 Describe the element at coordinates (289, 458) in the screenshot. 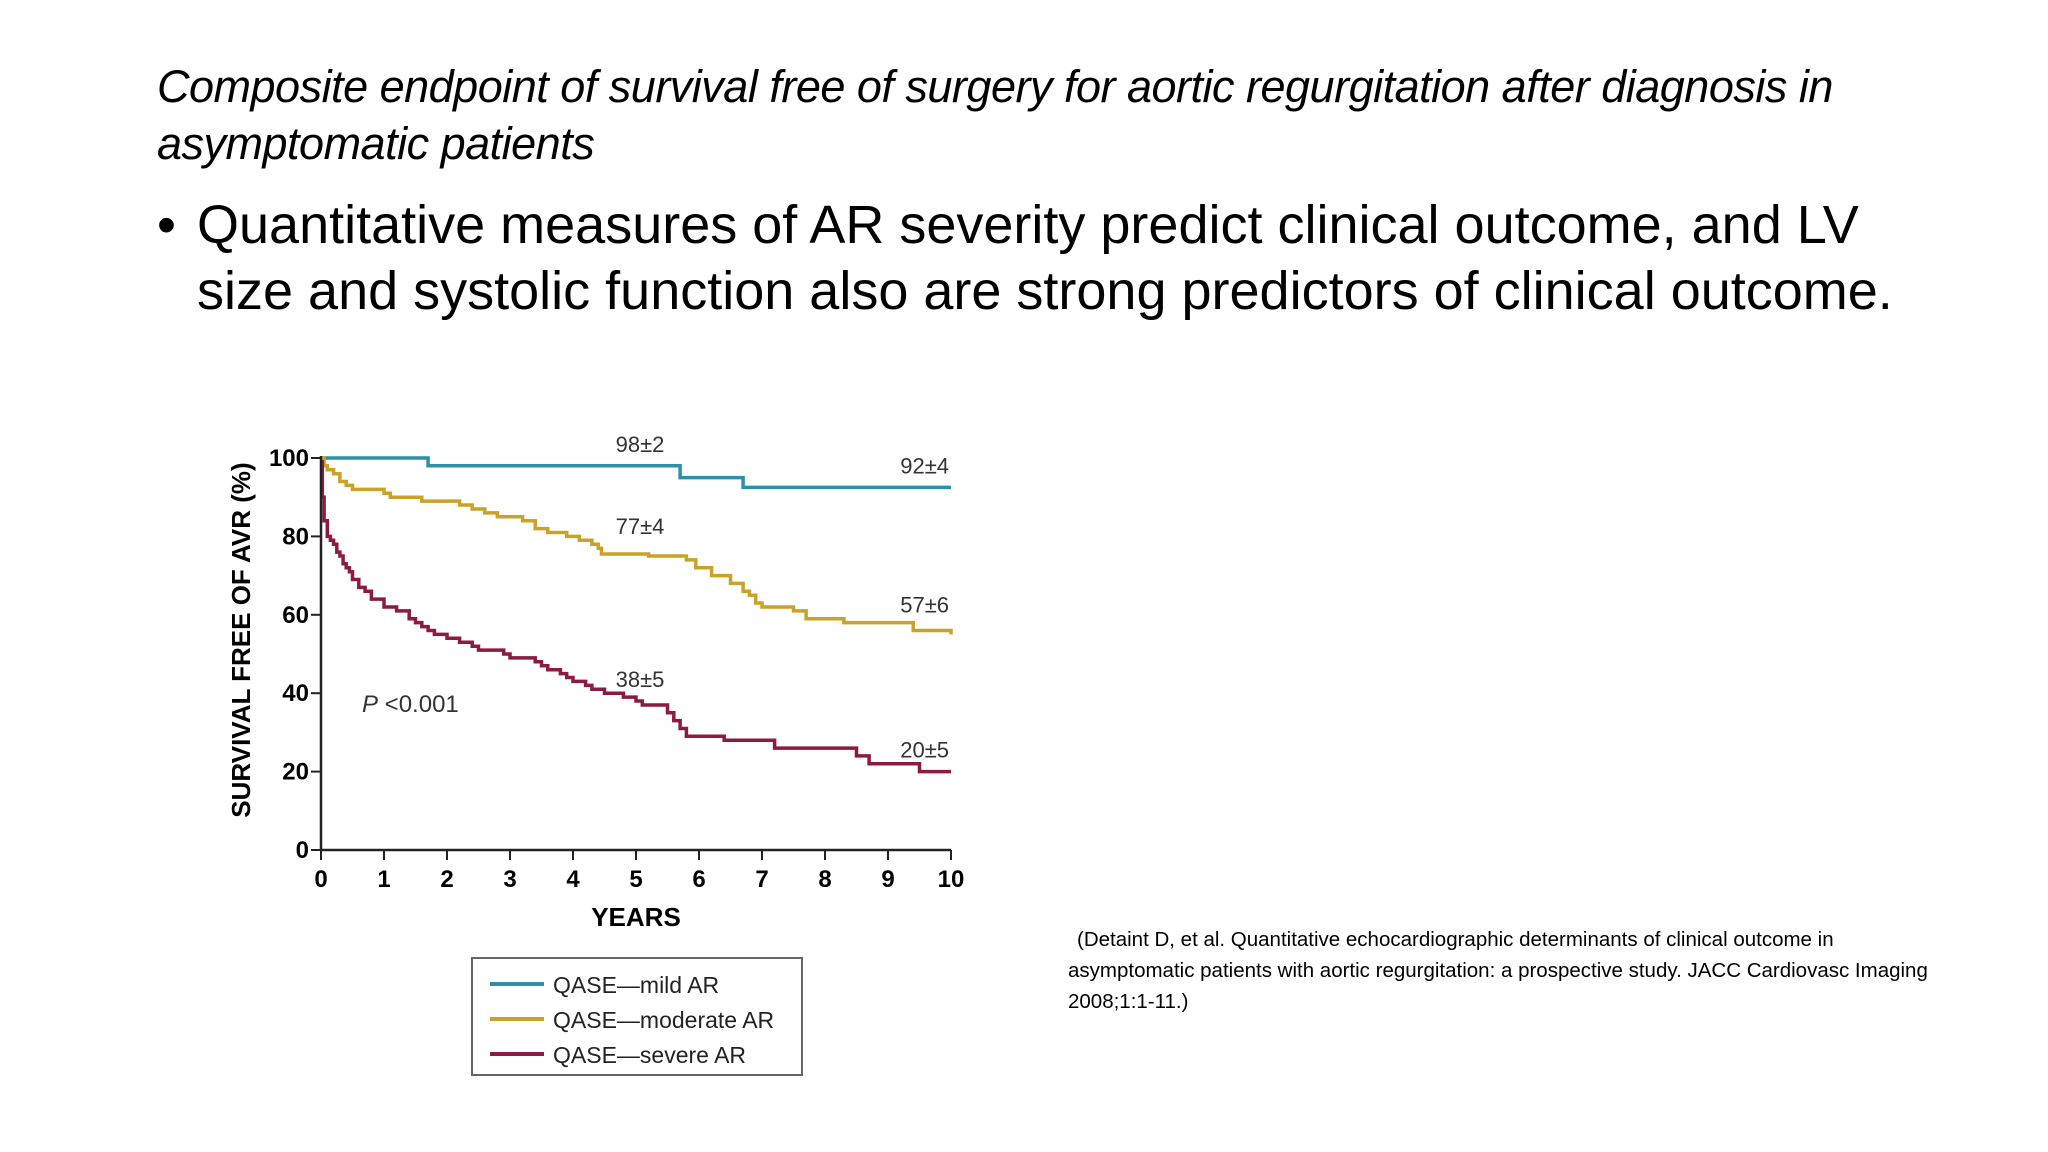

I see `y-tick-label: 100` at that location.